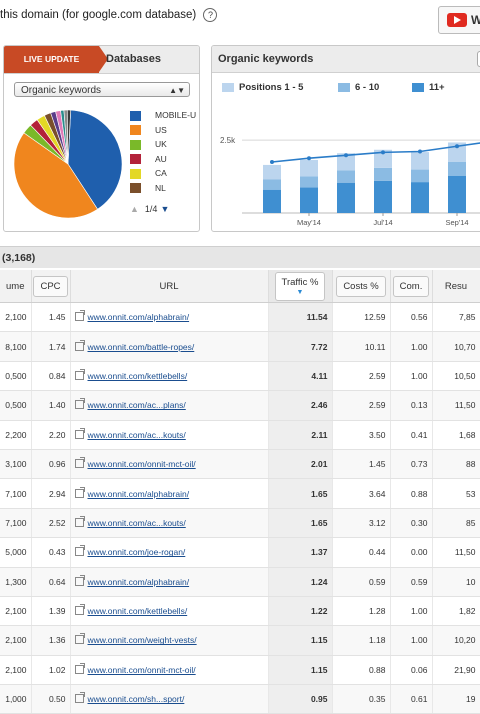 This screenshot has width=480, height=714. Describe the element at coordinates (210, 15) in the screenshot. I see `help-icon: ?` at that location.